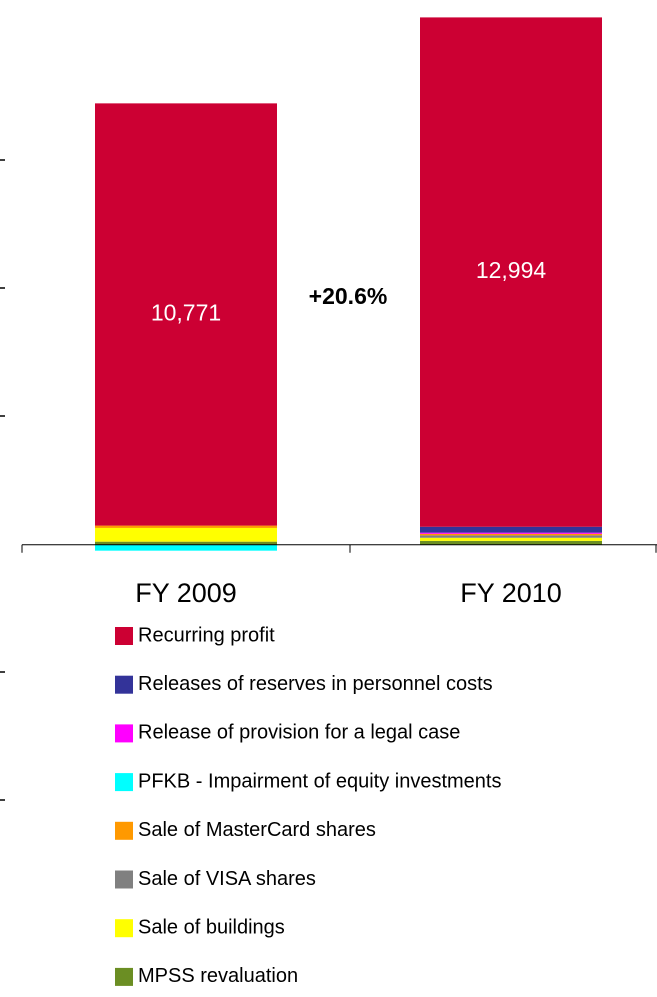  What do you see at coordinates (186, 593) in the screenshot?
I see `x-tick-label: FY 2009` at bounding box center [186, 593].